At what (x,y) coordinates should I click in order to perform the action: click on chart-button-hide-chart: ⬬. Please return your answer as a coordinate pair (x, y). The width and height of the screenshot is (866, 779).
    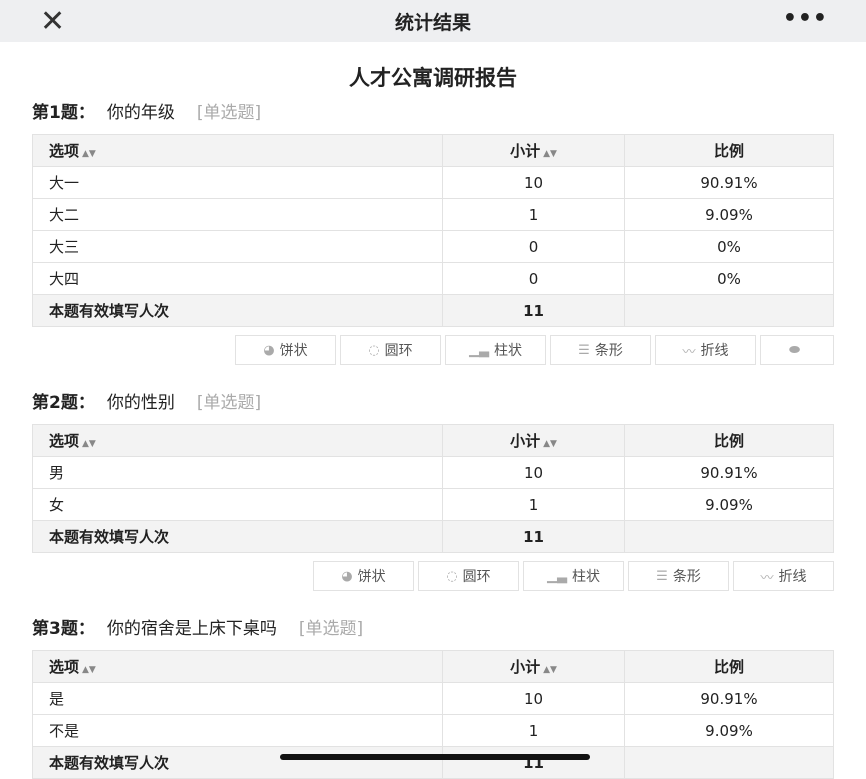
    Looking at the image, I should click on (797, 350).